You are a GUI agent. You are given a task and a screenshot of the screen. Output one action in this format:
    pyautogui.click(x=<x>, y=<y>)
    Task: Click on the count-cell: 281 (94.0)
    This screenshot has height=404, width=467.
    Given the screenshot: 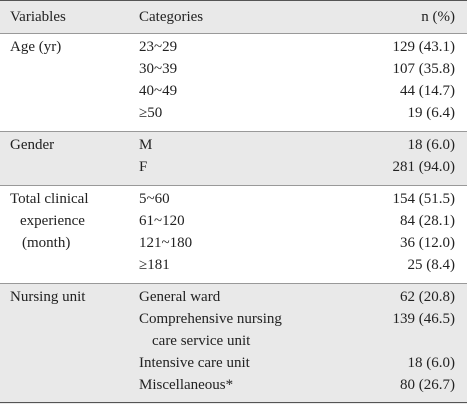 What is the action you would take?
    pyautogui.click(x=424, y=167)
    